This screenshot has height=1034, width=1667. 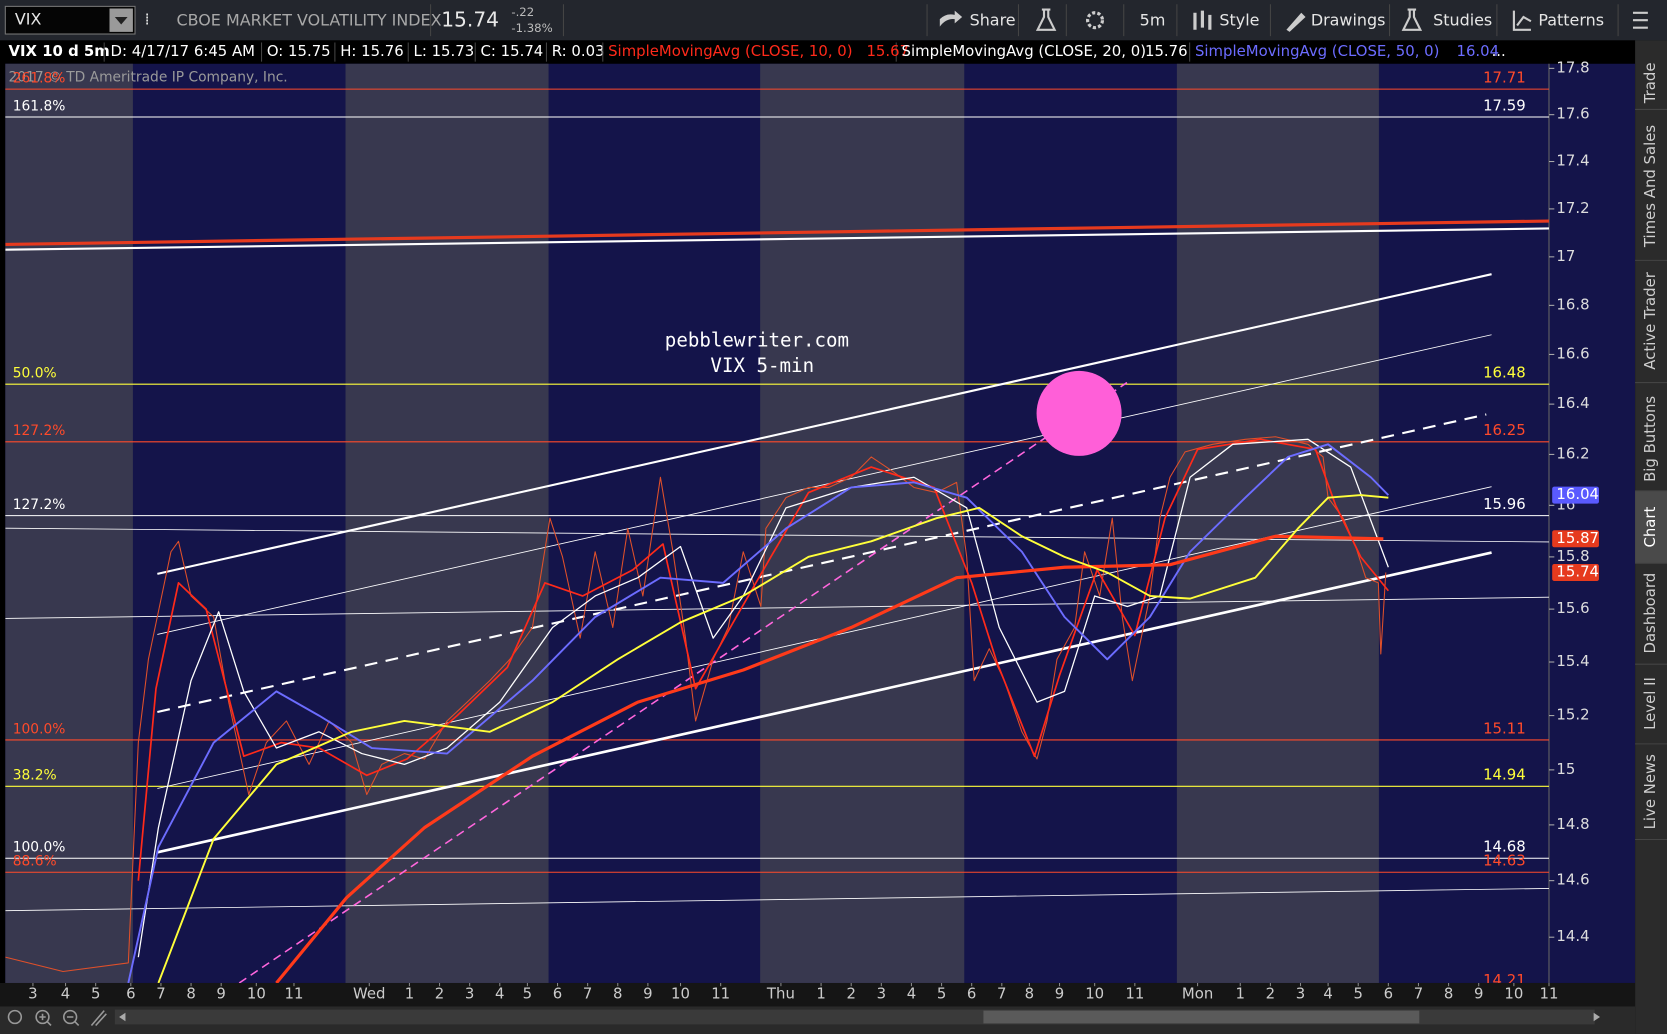 I want to click on highlight-circle, so click(x=1079, y=413).